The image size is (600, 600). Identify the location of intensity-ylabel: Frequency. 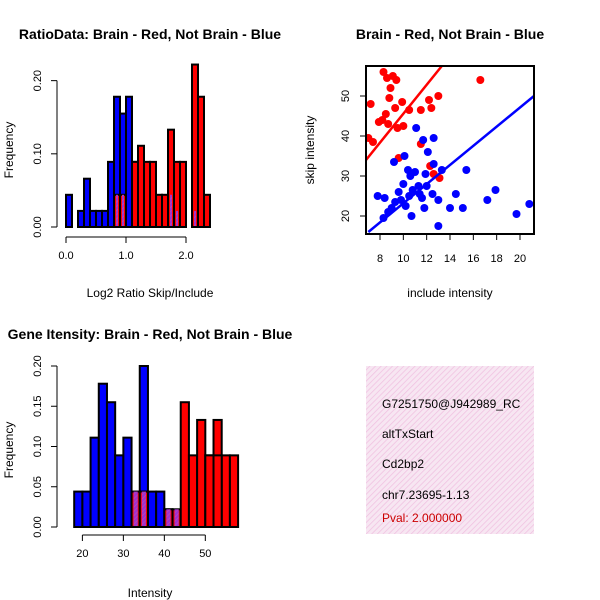
(9, 450).